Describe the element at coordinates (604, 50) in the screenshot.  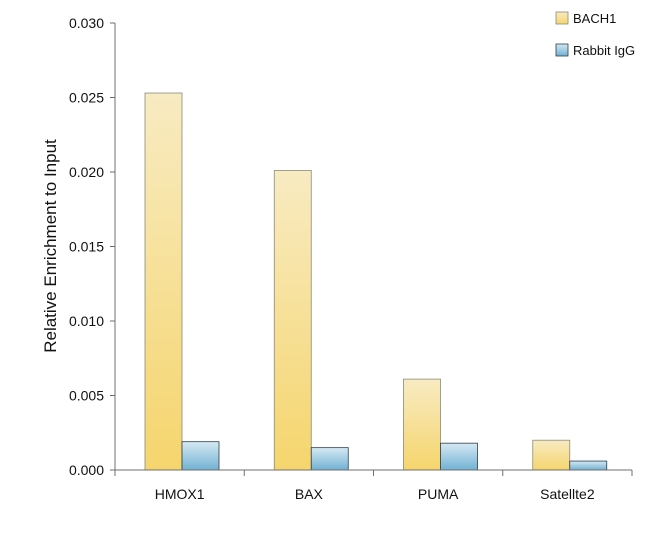
I see `legend-label: Rabbit IgG` at that location.